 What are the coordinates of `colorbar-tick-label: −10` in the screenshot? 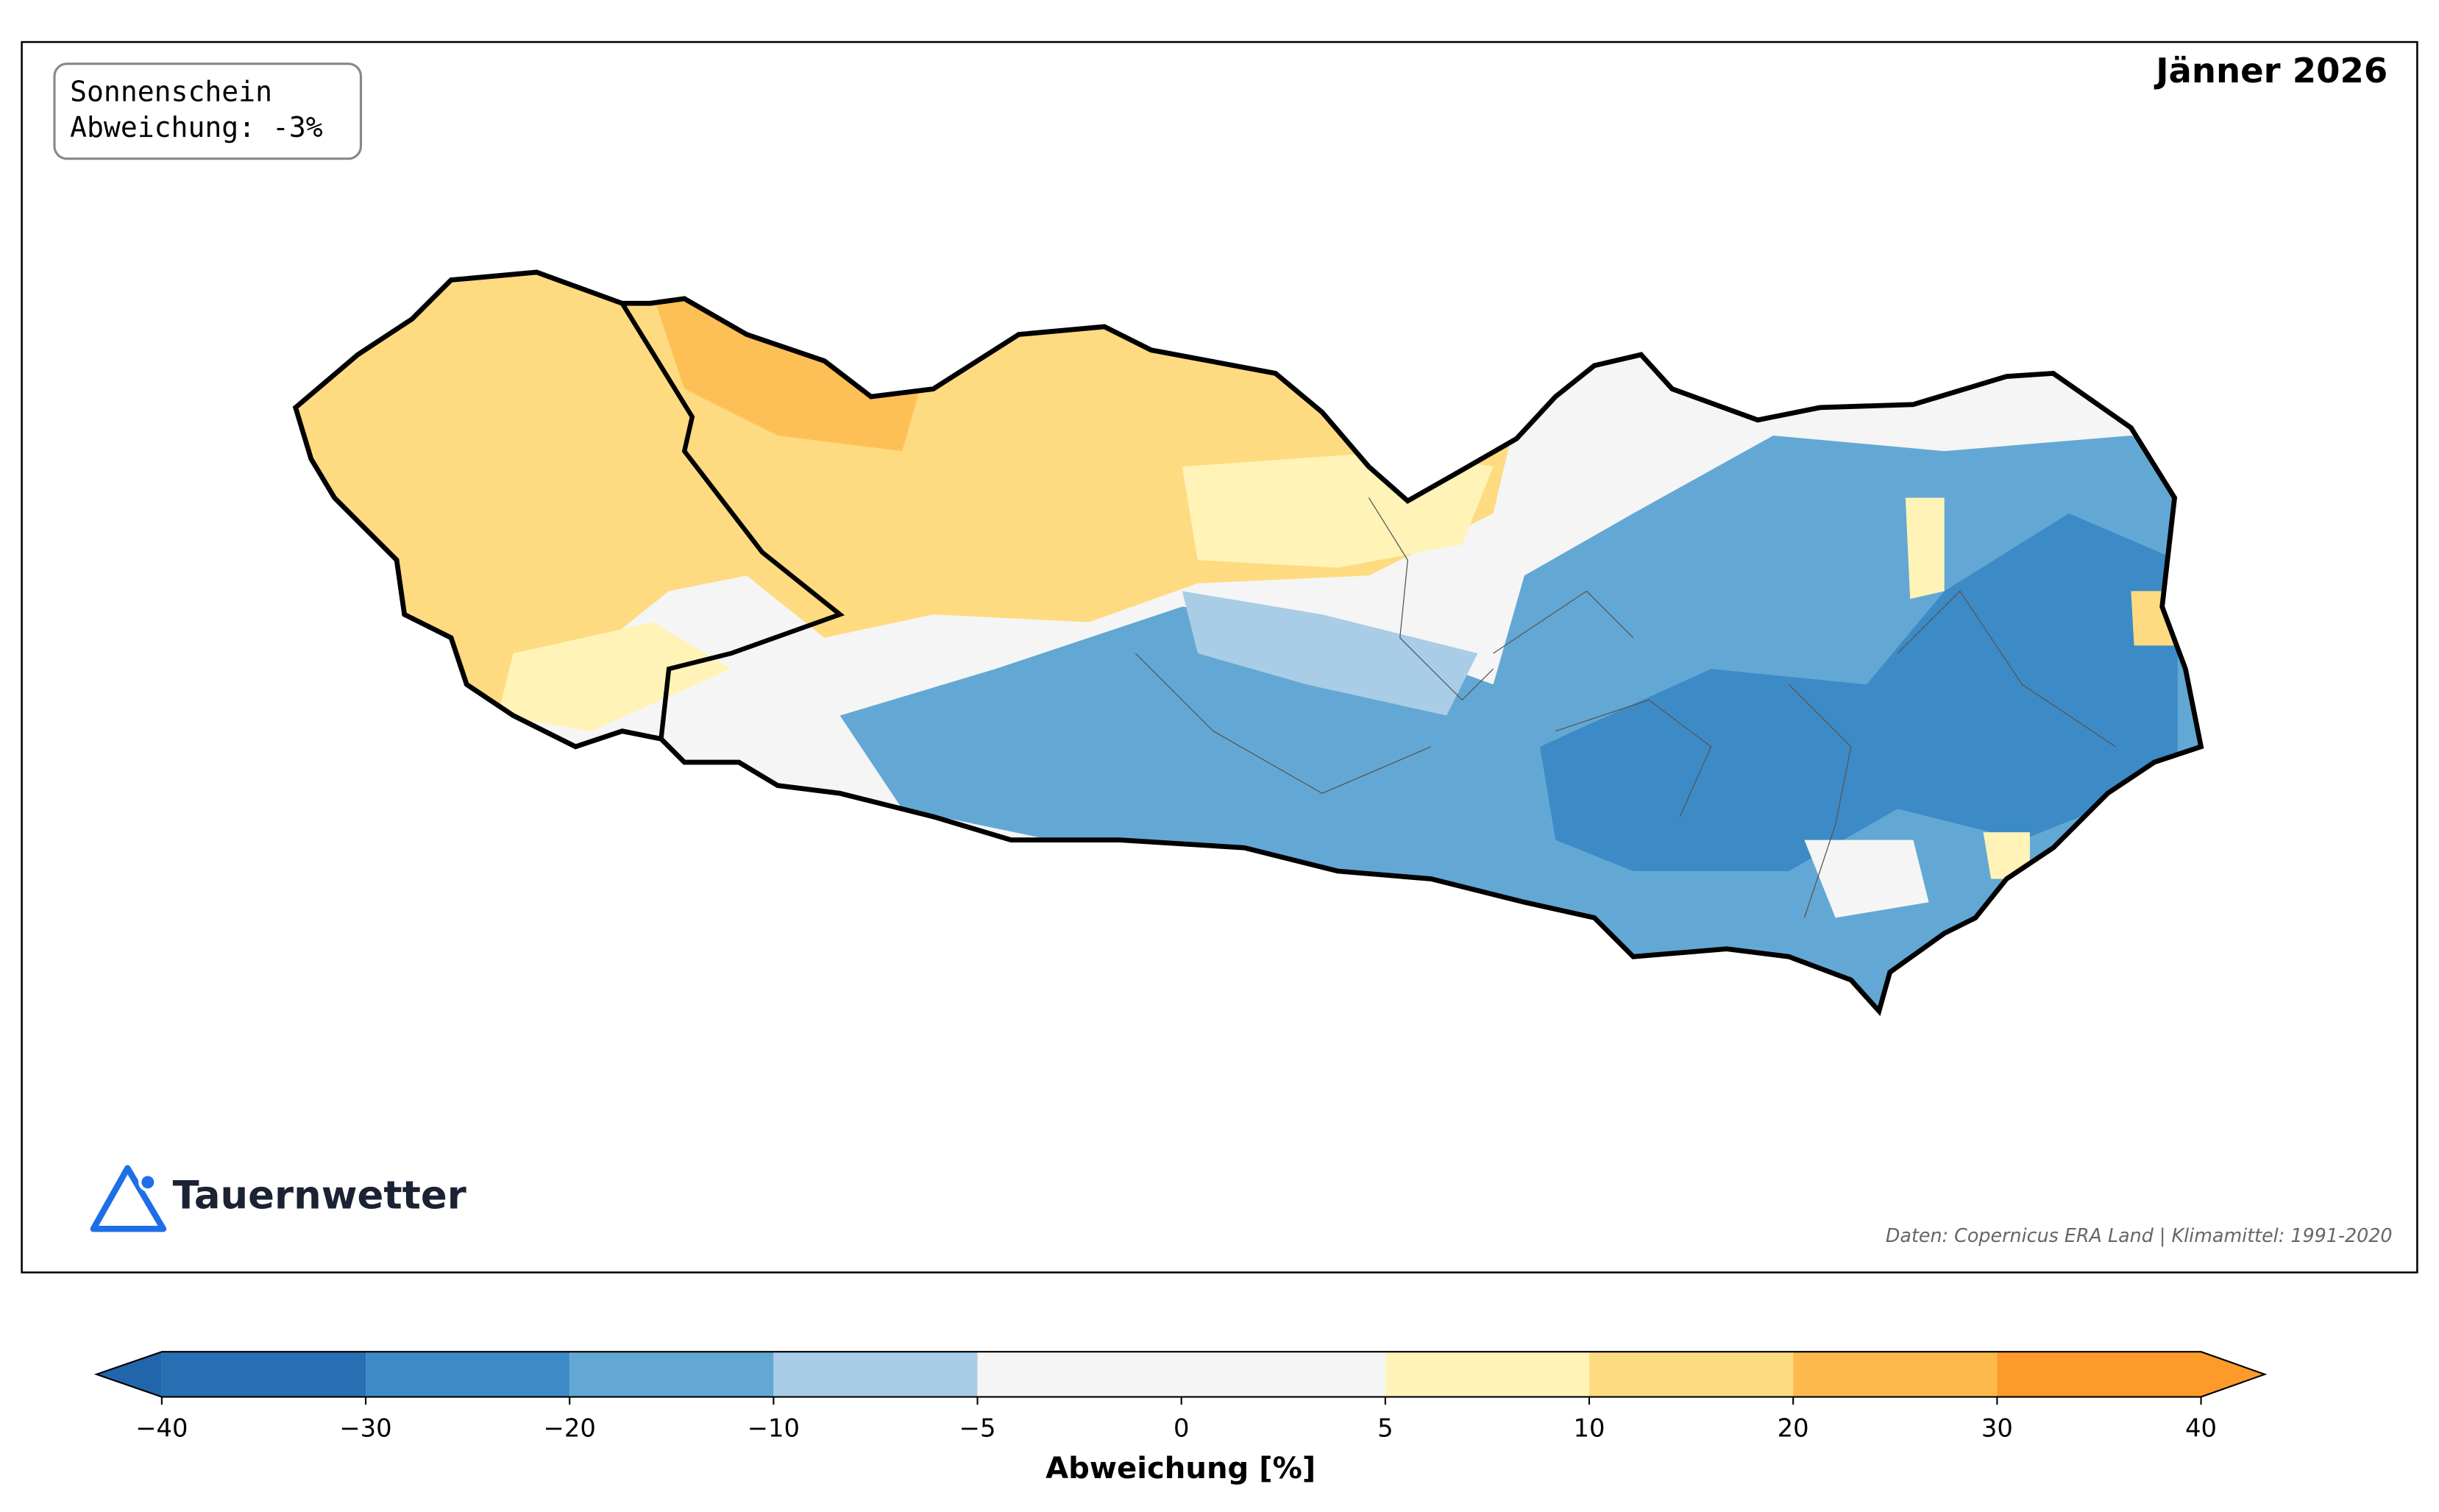 It's located at (774, 1427).